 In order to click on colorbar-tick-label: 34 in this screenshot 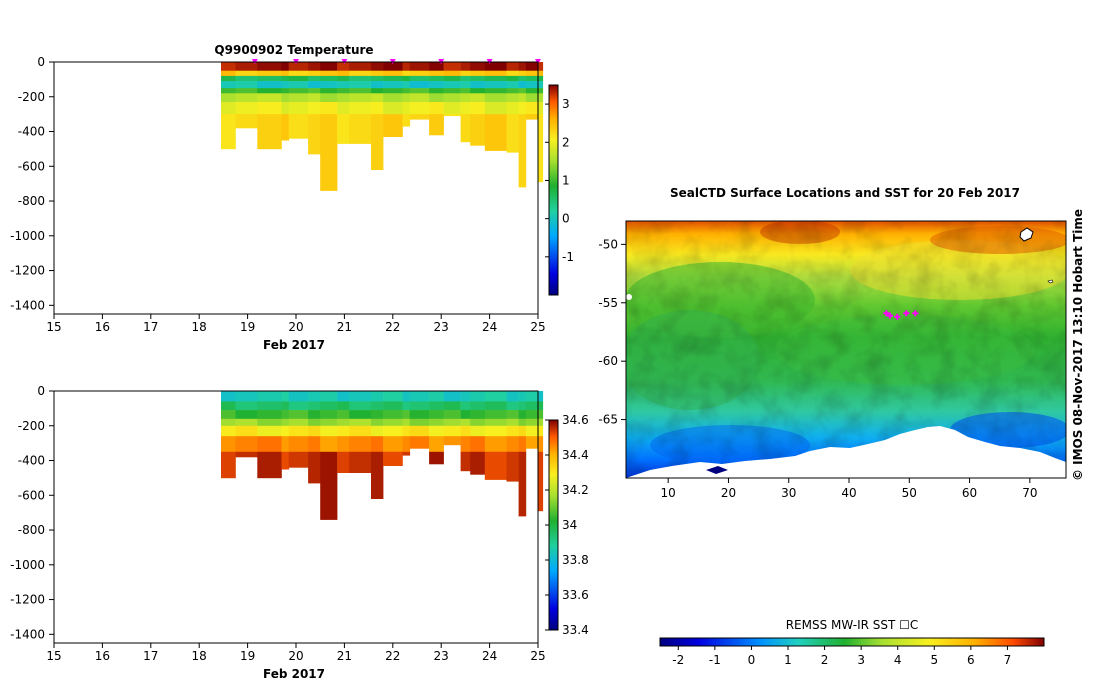, I will do `click(569, 525)`.